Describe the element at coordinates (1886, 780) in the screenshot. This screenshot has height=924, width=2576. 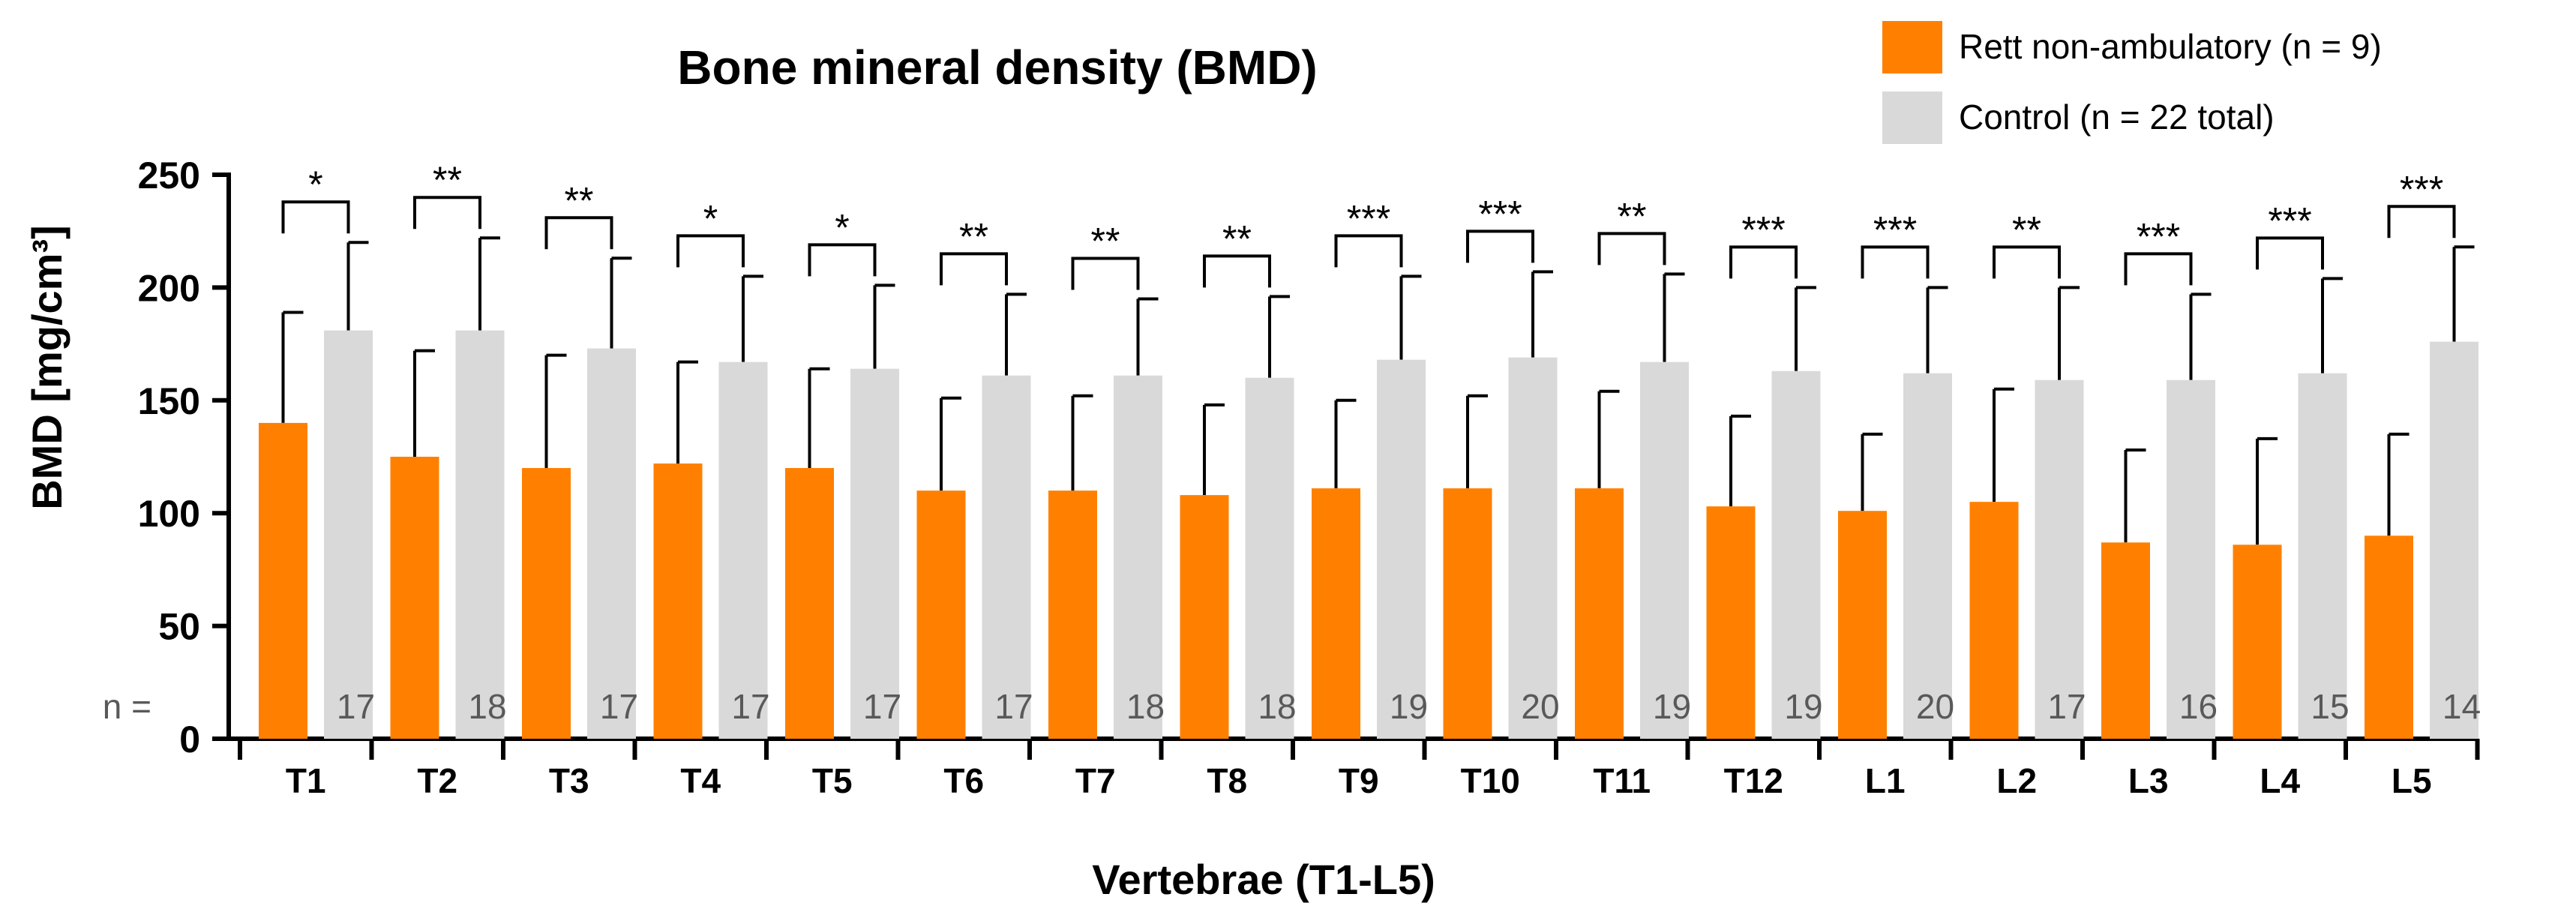
I see `x-tick-label: L1` at that location.